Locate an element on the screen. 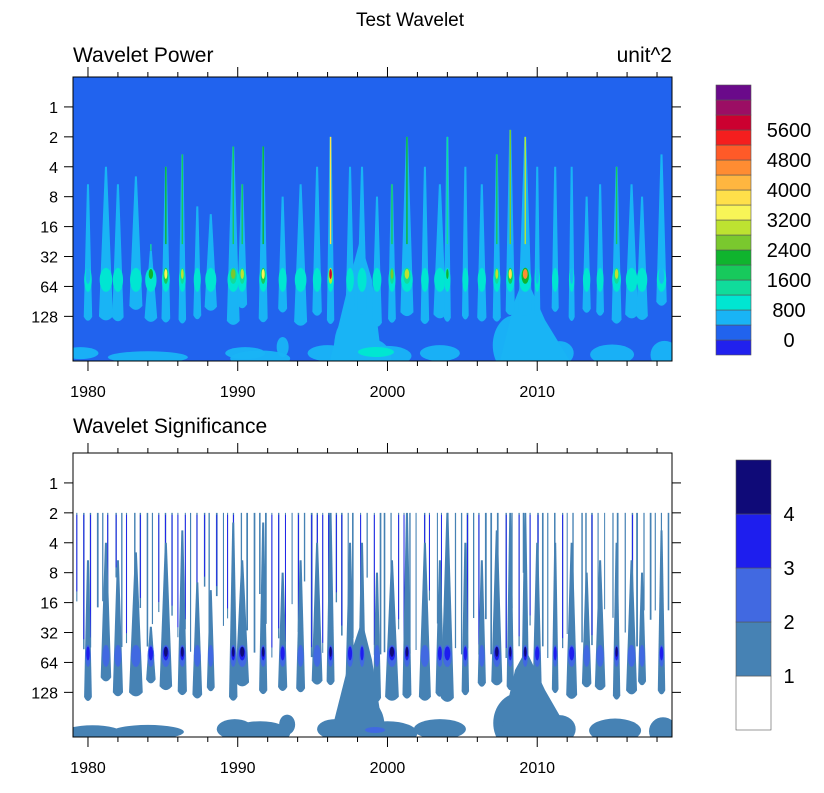  power-y-tick-label: 4 is located at coordinates (53, 168).